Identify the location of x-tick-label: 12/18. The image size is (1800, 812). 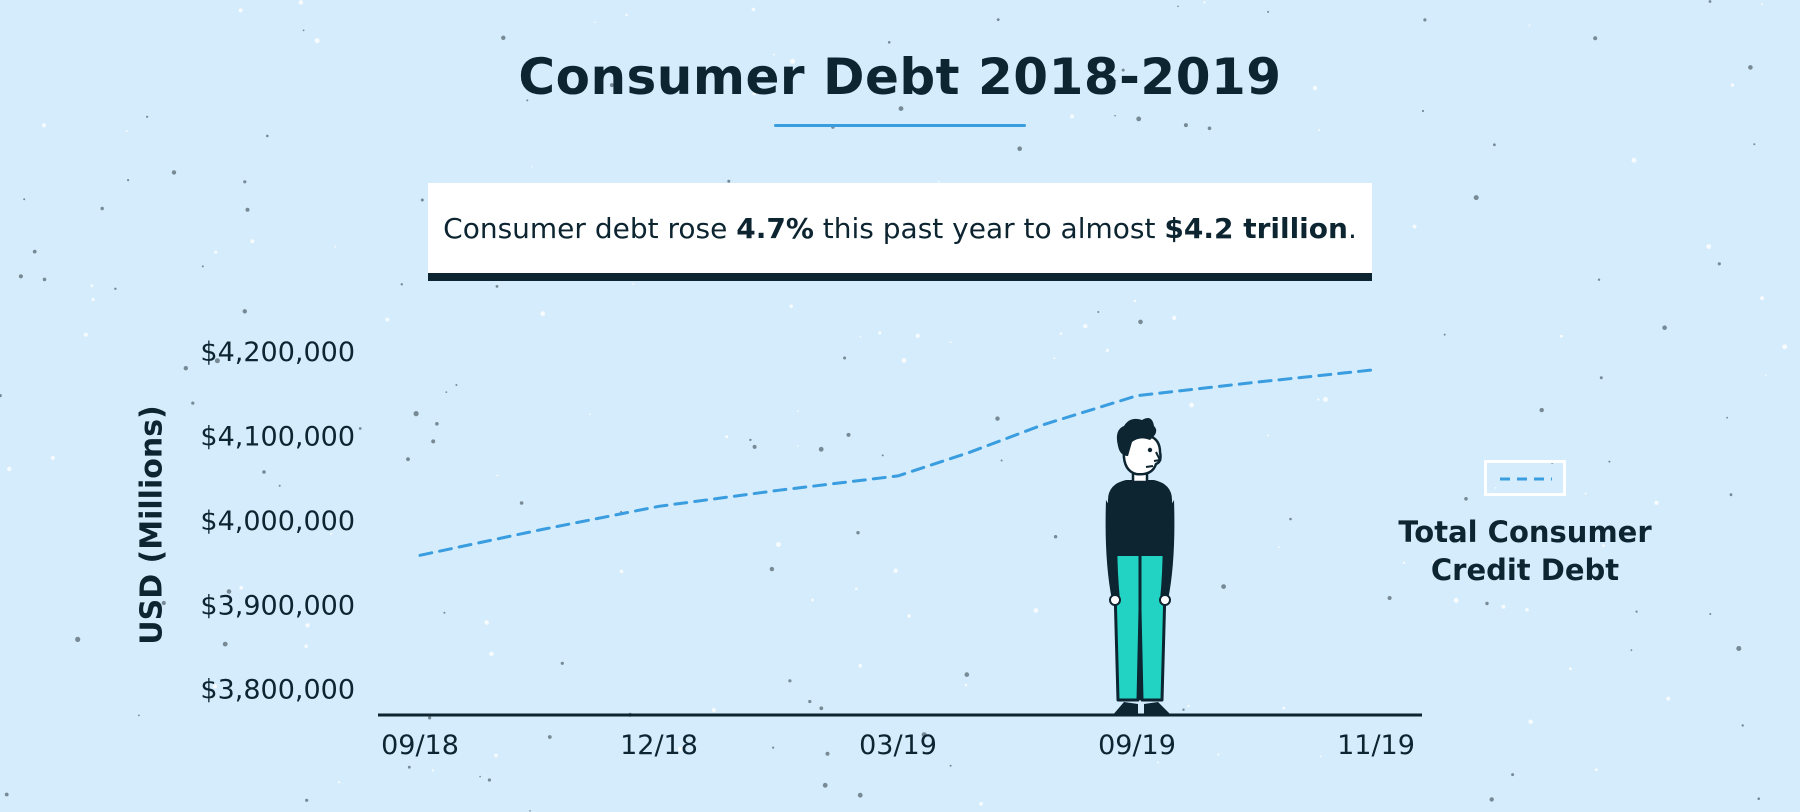
(659, 745).